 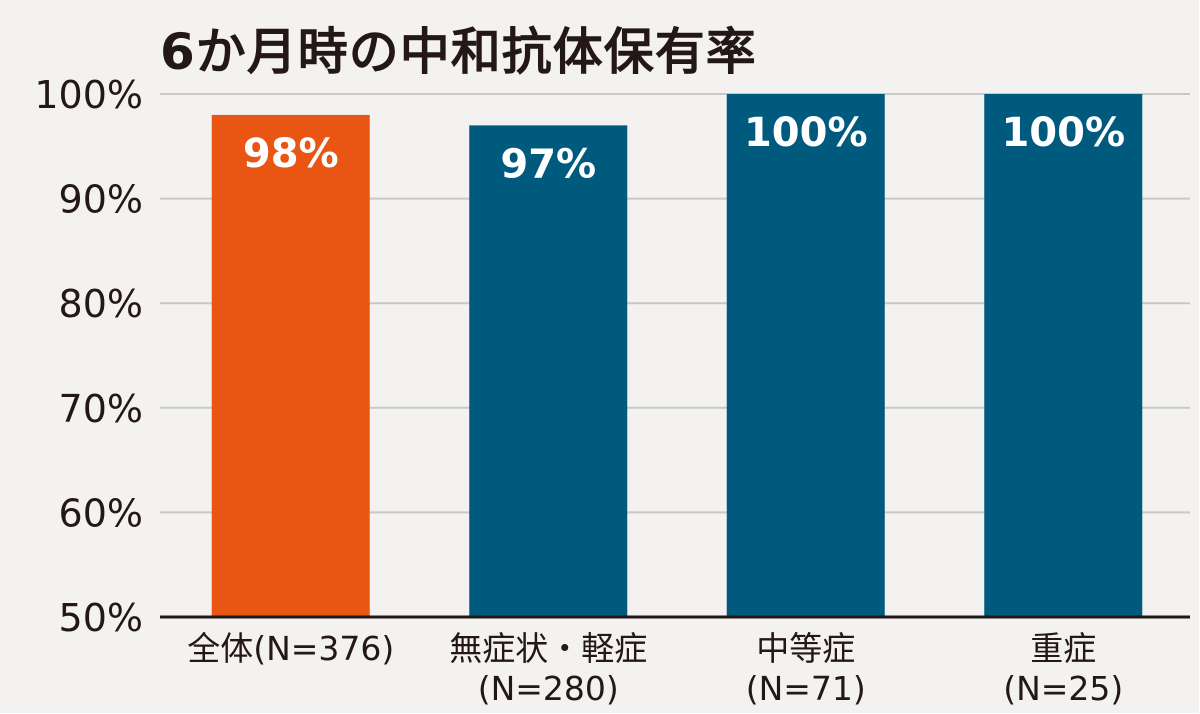 What do you see at coordinates (548, 648) in the screenshot?
I see `x-tick-label: 無症状・軽症` at bounding box center [548, 648].